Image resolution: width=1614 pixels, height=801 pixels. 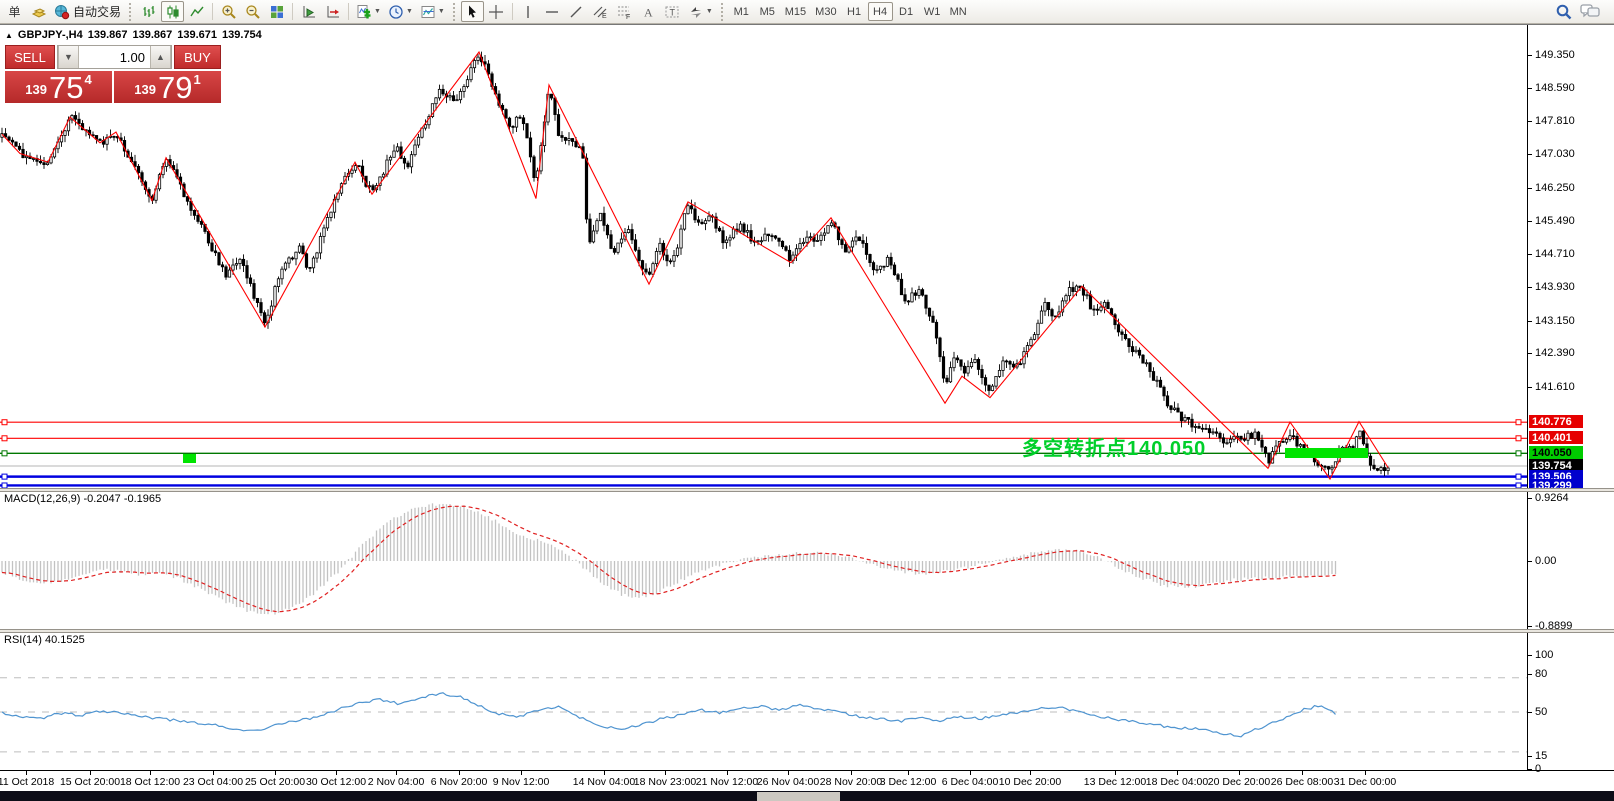 I want to click on bottom-strip, so click(x=807, y=796).